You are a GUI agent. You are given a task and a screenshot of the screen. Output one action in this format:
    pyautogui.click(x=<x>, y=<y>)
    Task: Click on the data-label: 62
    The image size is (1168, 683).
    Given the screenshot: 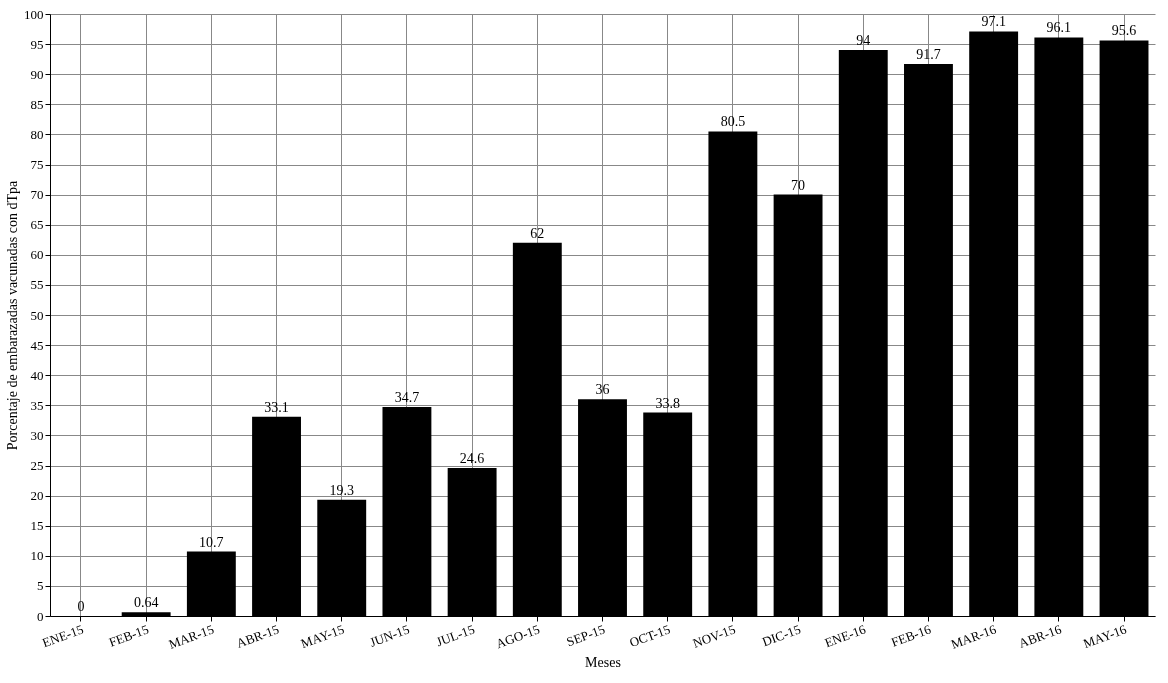 What is the action you would take?
    pyautogui.click(x=537, y=233)
    